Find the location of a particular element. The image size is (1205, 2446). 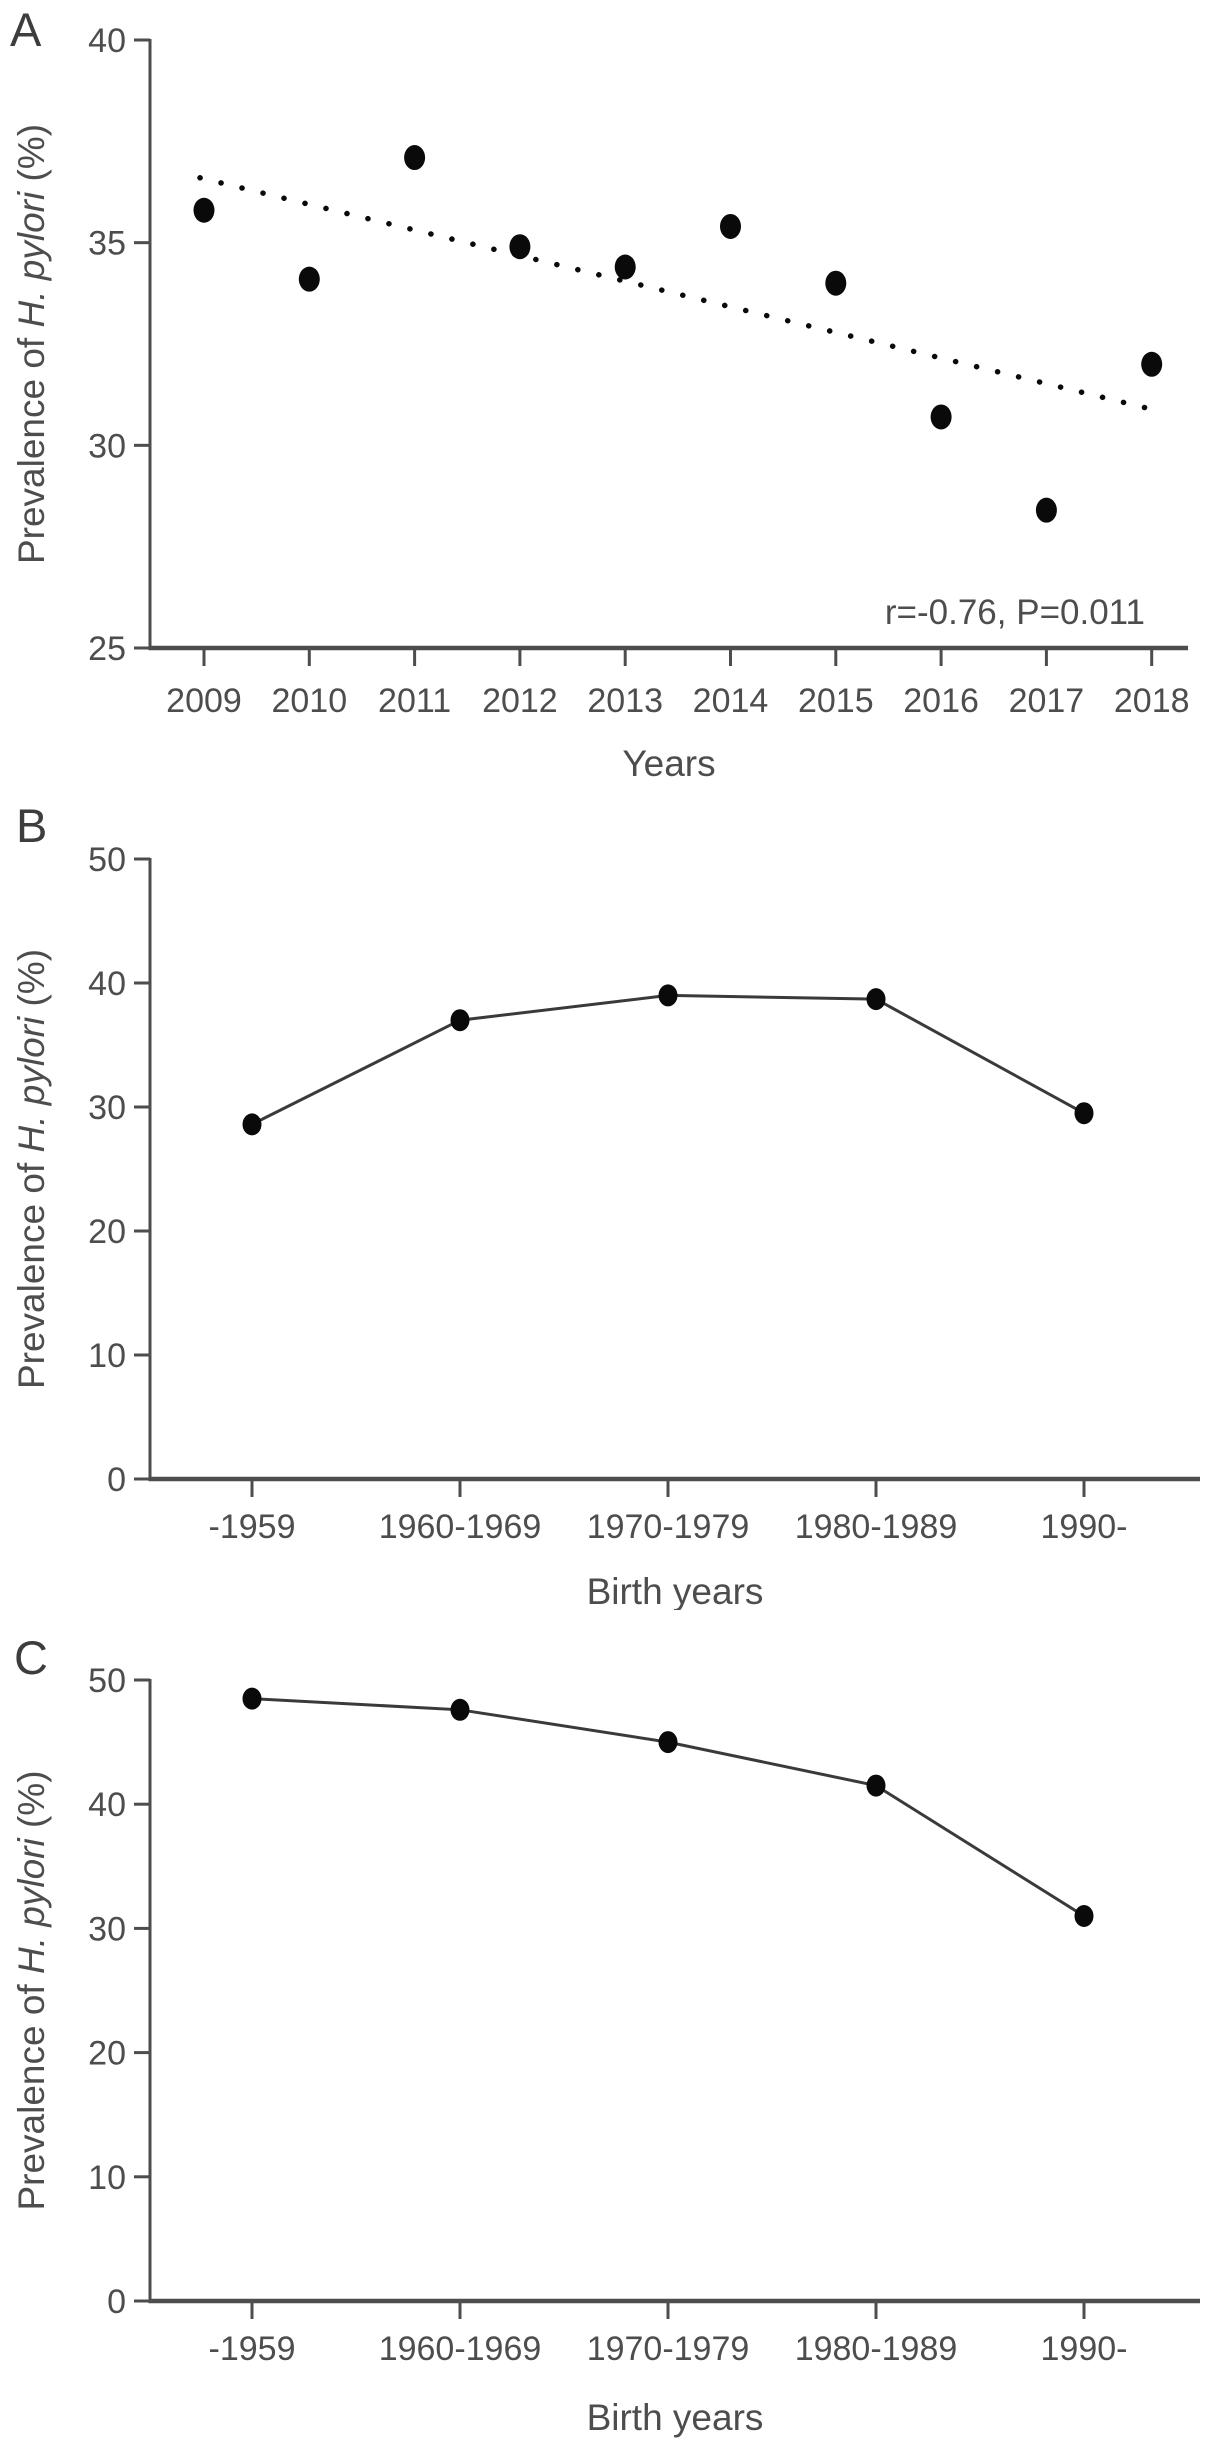

series-line is located at coordinates (668, 1059).